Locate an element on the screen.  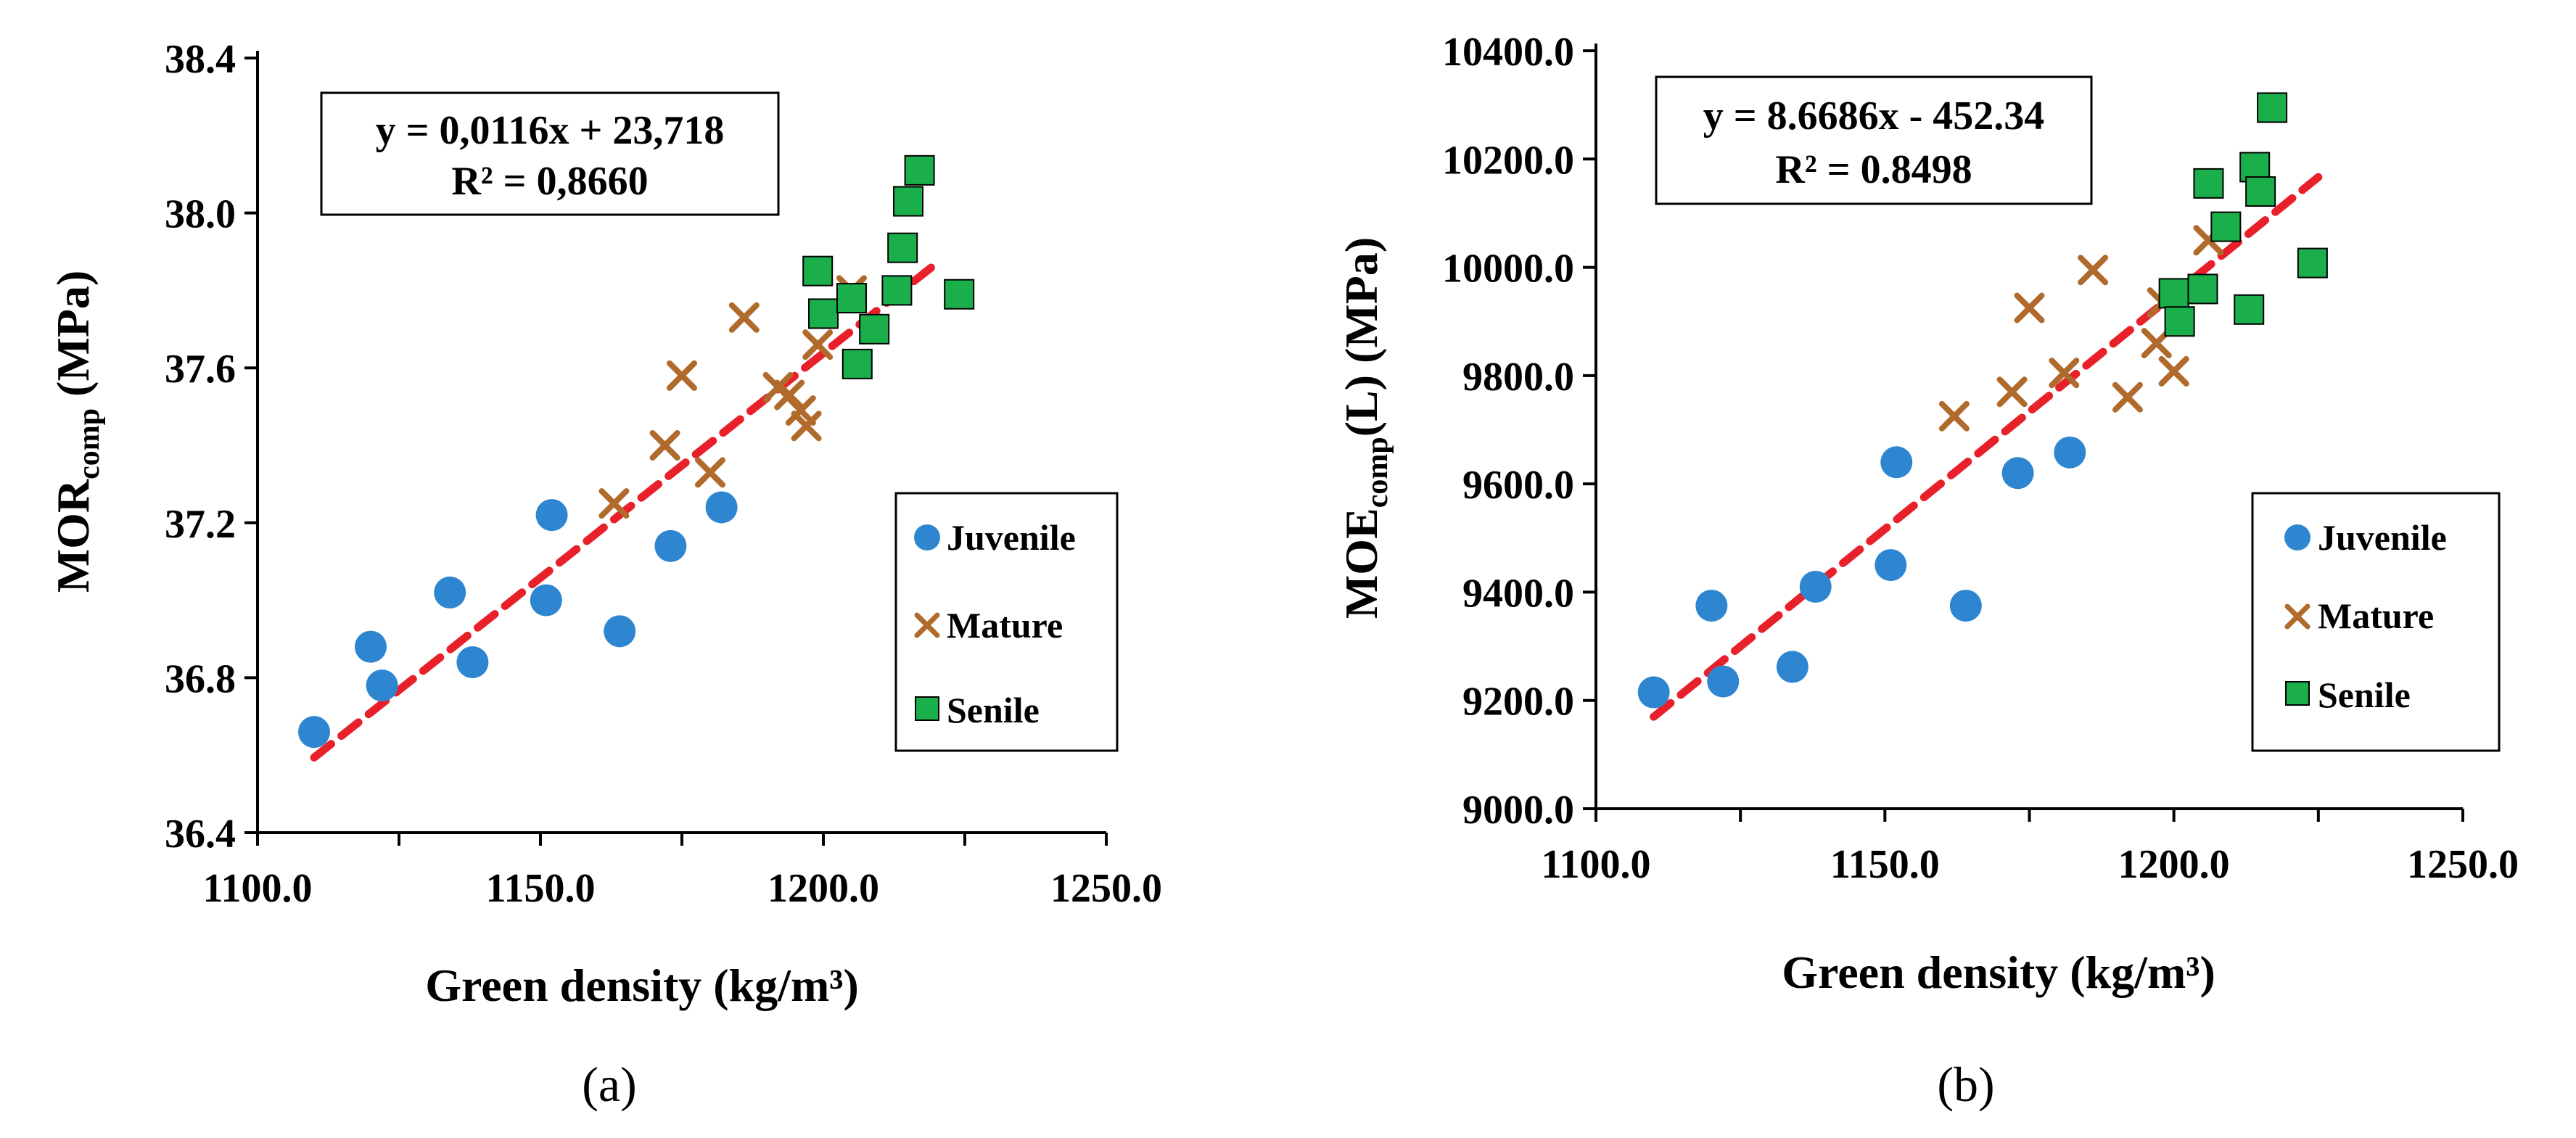
panel-a-legend-senile-label: Senile is located at coordinates (993, 710).